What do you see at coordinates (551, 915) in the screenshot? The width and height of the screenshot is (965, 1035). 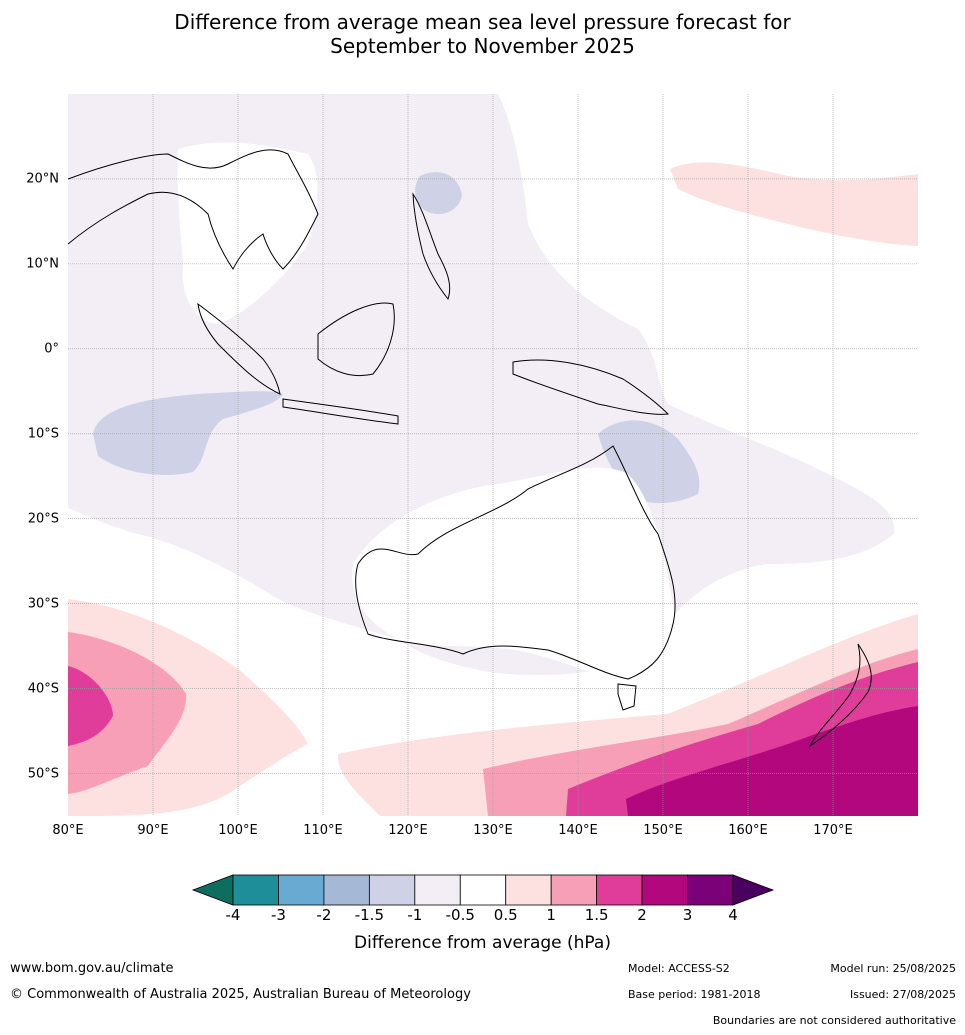 I see `colorbar-tick-label: 1` at bounding box center [551, 915].